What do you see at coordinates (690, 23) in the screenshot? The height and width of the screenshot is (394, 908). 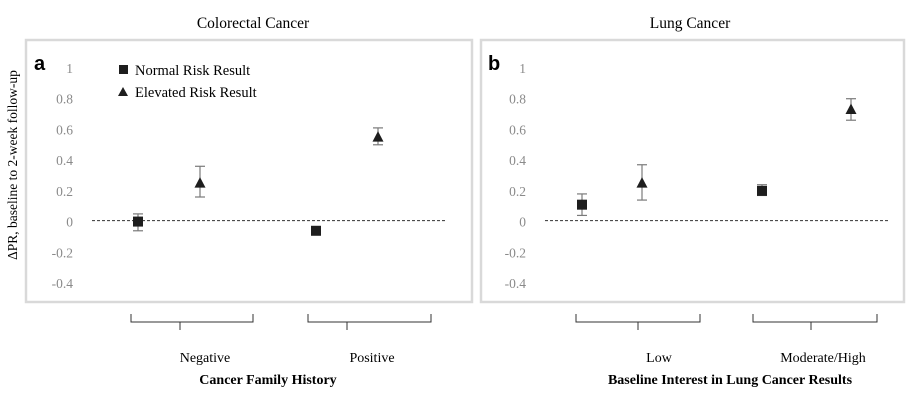 I see `panel-b-title: Lung Cancer` at bounding box center [690, 23].